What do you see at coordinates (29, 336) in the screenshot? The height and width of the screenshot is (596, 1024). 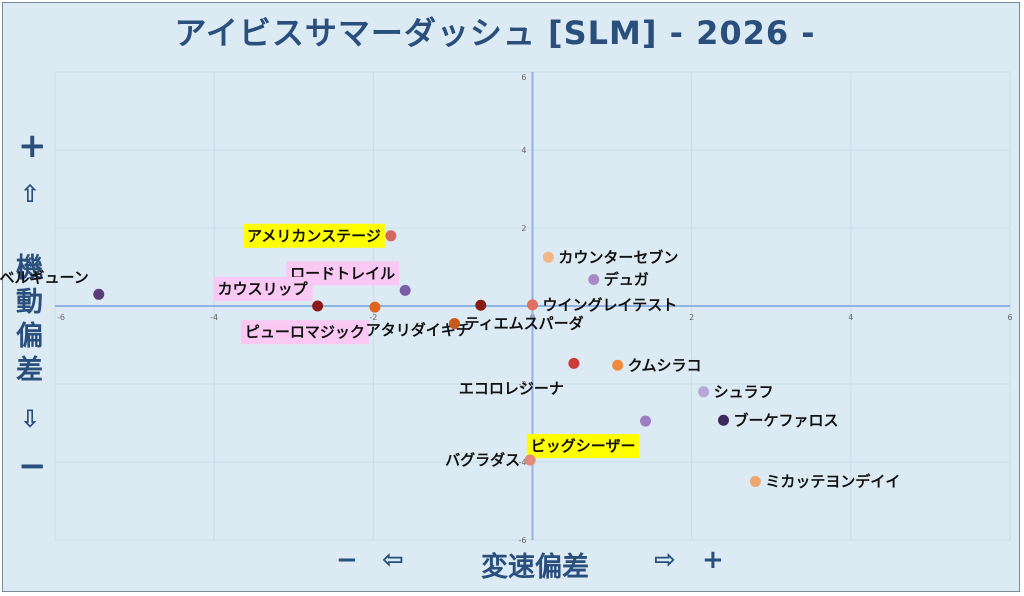 I see `y-axis-label-char-3: 偏` at bounding box center [29, 336].